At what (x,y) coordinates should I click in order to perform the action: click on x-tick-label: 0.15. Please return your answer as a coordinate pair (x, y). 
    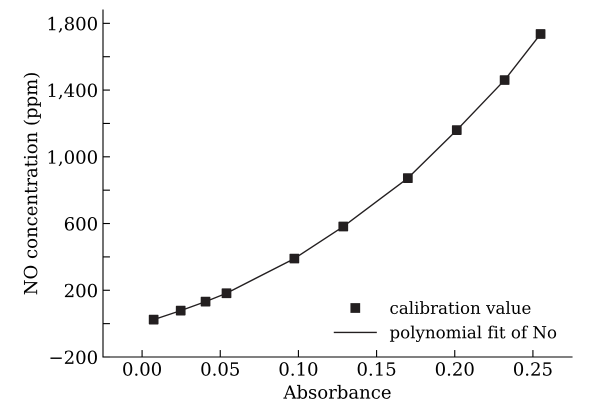
    Looking at the image, I should click on (377, 369).